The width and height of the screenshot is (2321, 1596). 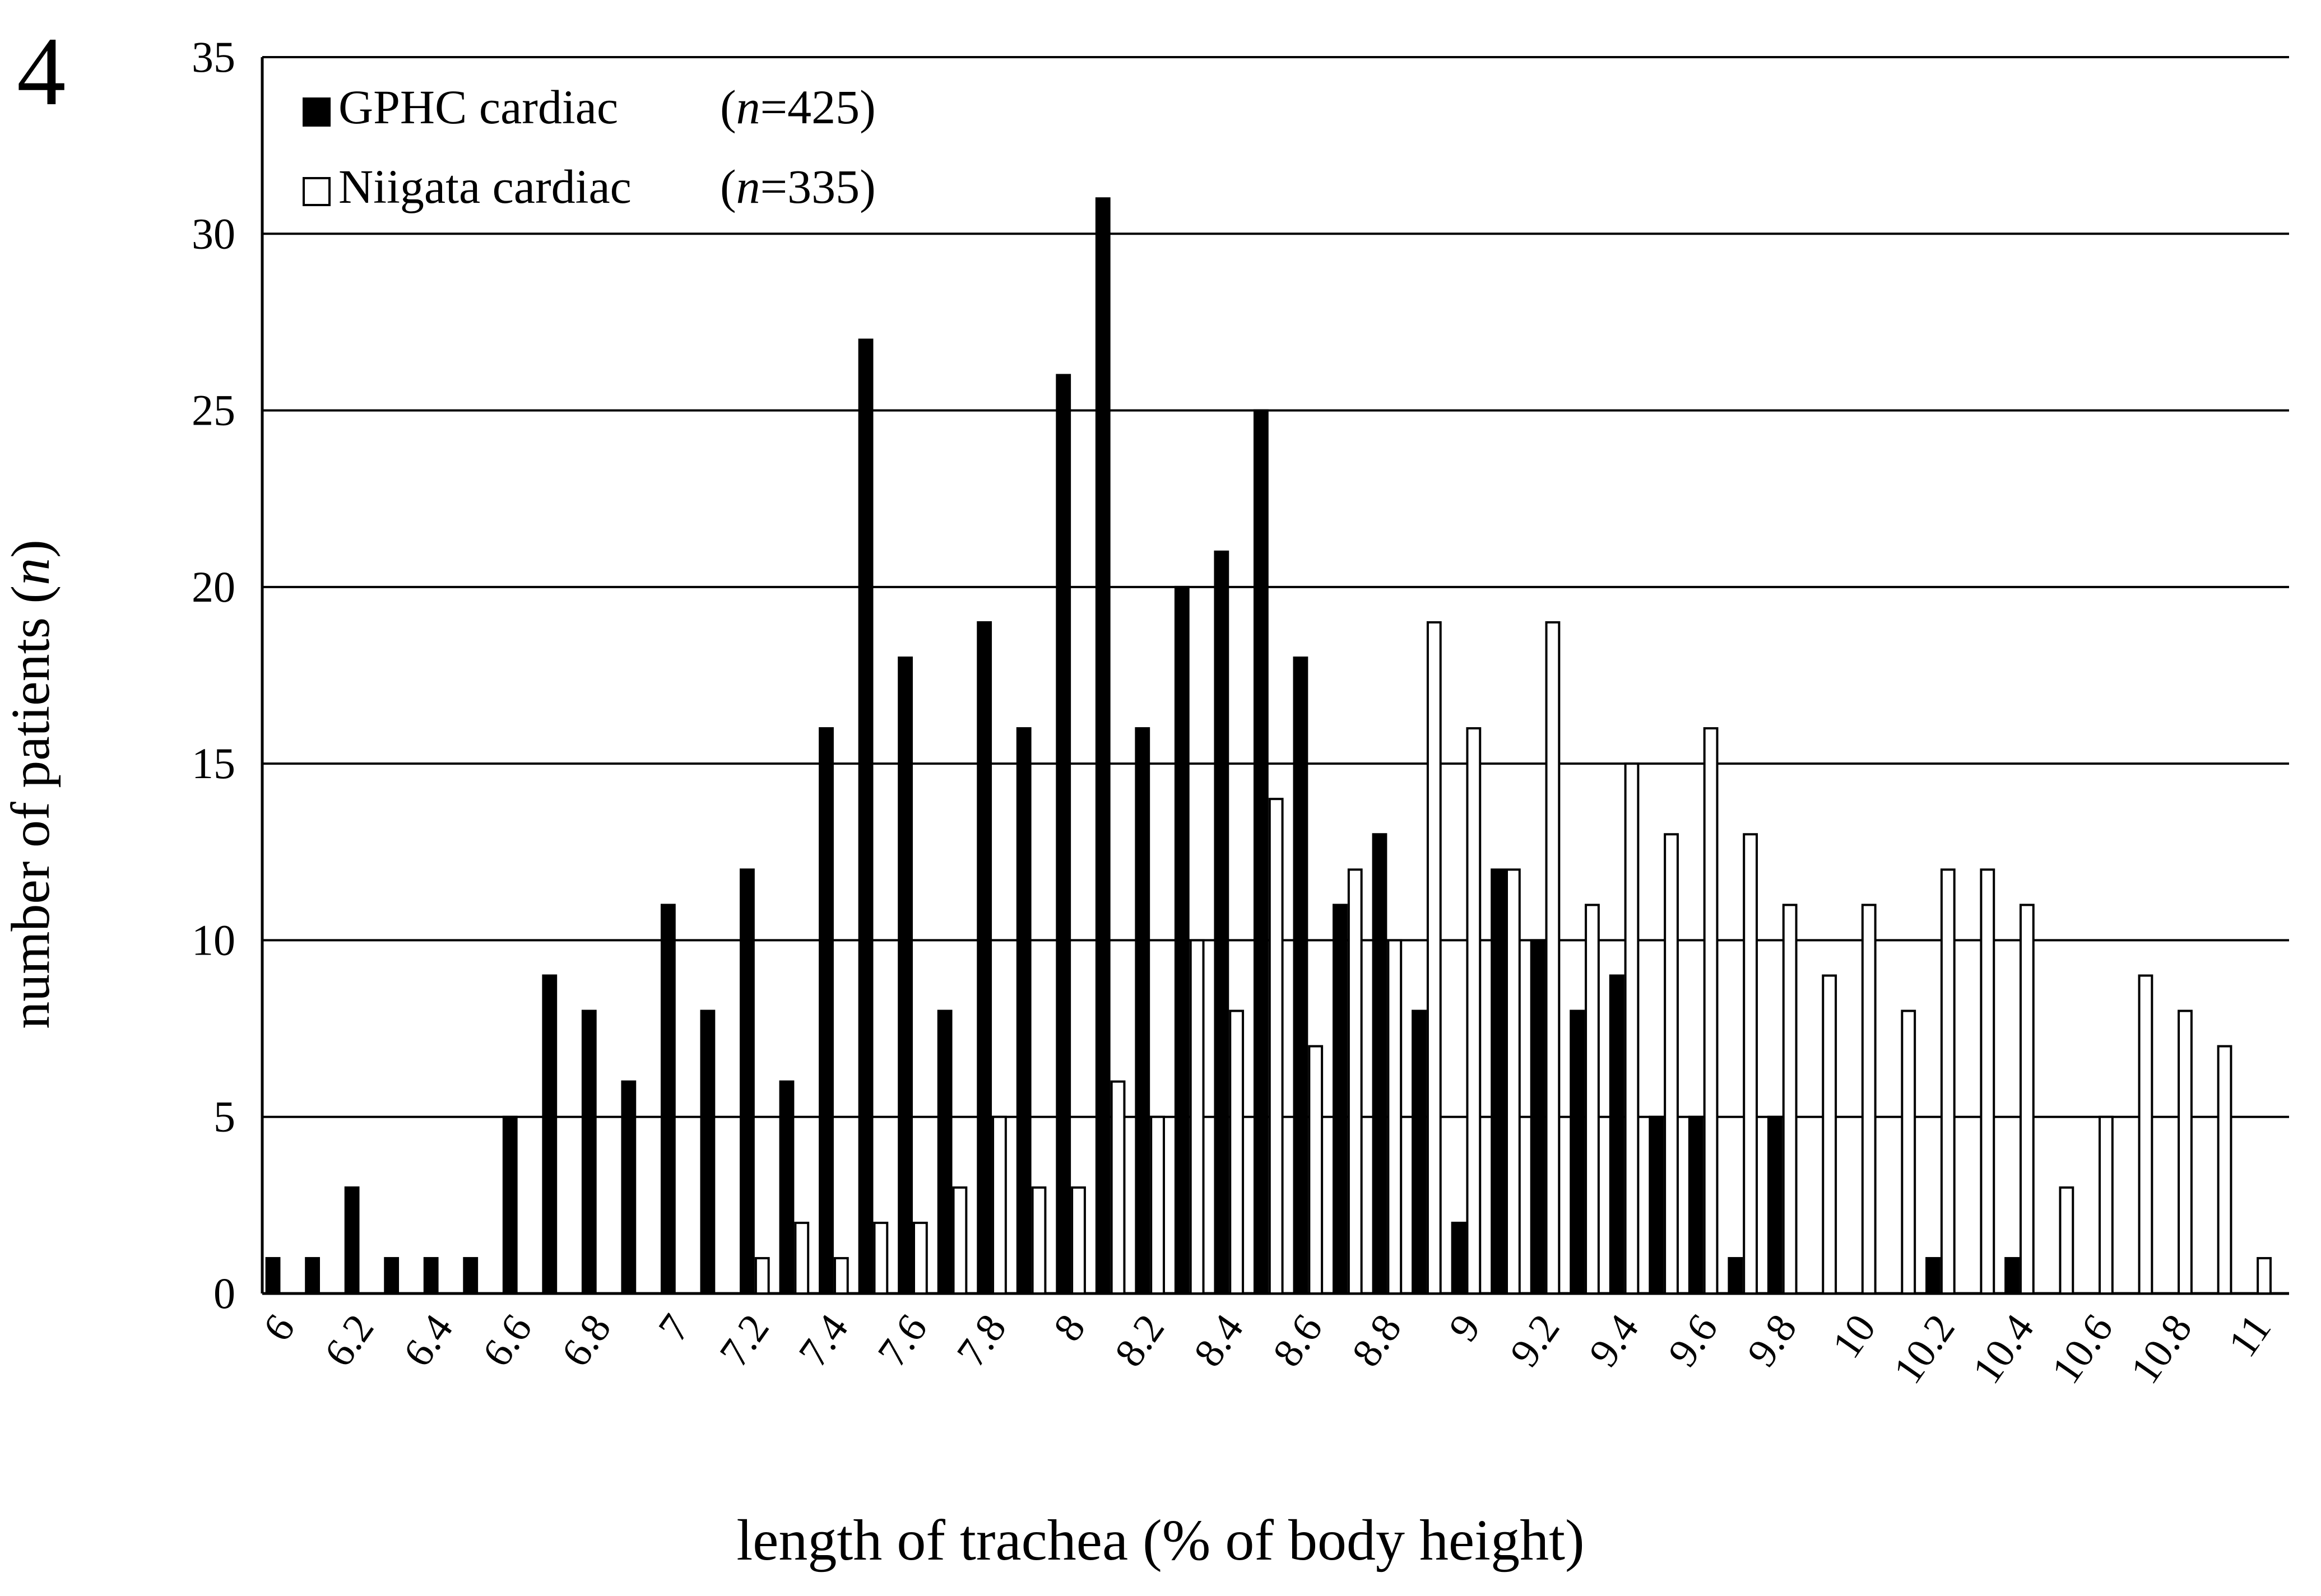 What do you see at coordinates (1297, 1340) in the screenshot?
I see `x-tick-label: 8.6` at bounding box center [1297, 1340].